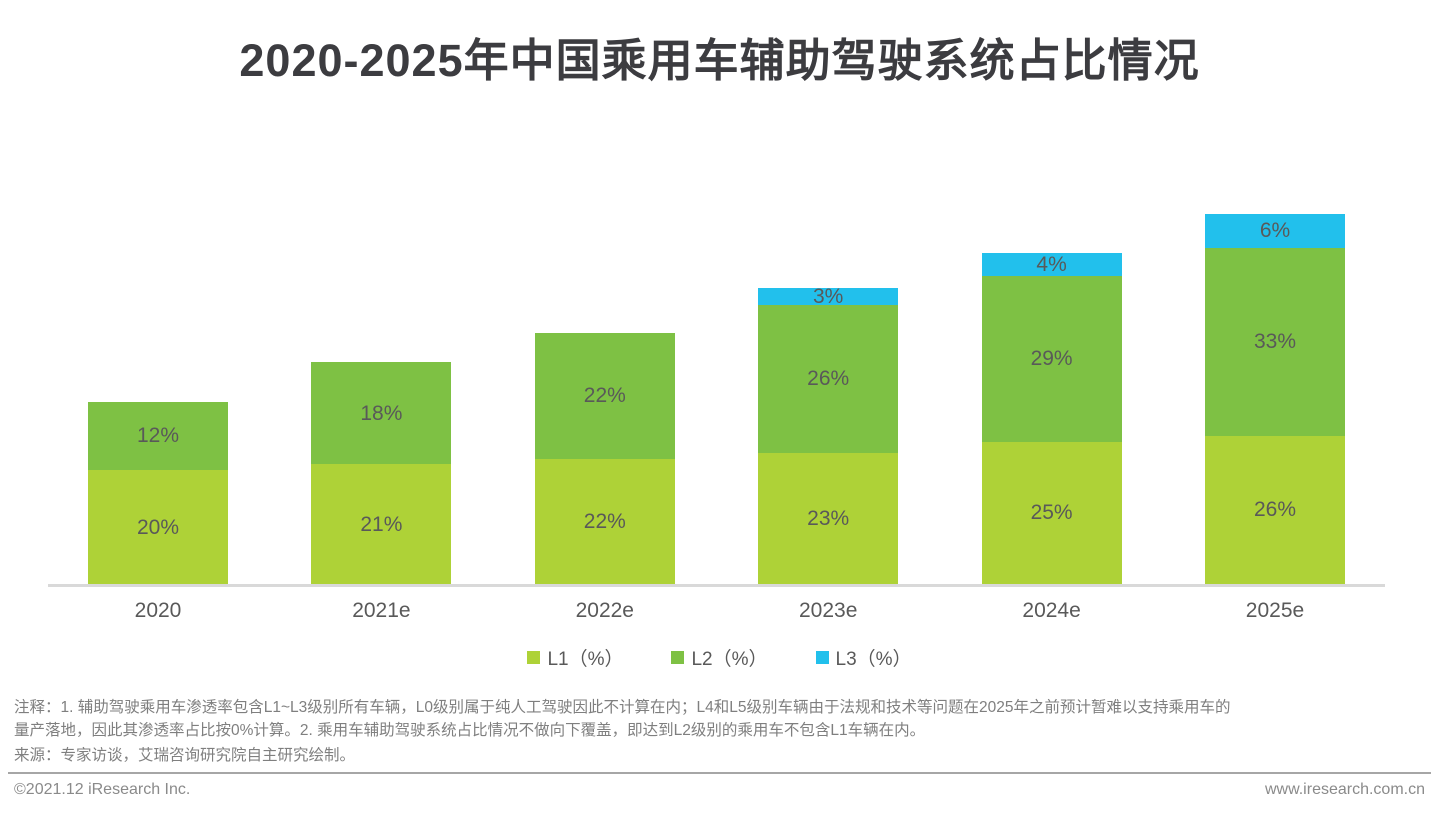 The height and width of the screenshot is (818, 1439). Describe the element at coordinates (158, 610) in the screenshot. I see `x-axis-label-2020: 2020` at that location.